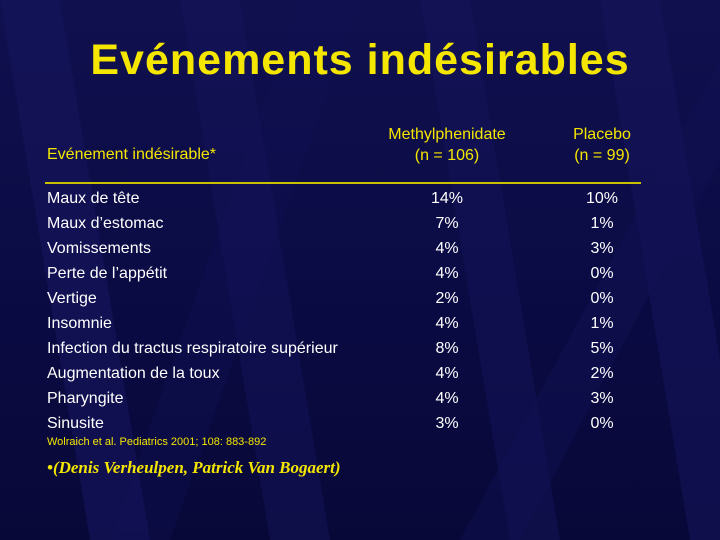  What do you see at coordinates (360, 252) in the screenshot?
I see `table-row: Vomissements 4% 3%` at bounding box center [360, 252].